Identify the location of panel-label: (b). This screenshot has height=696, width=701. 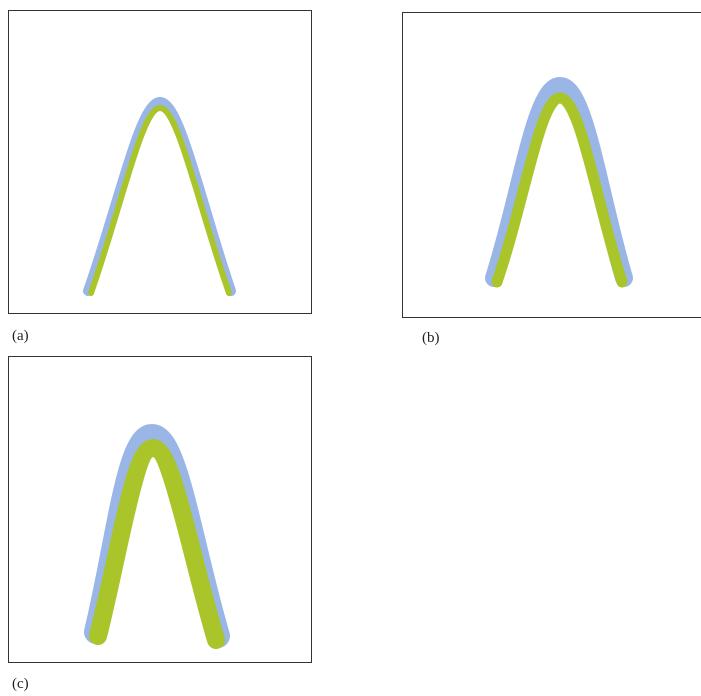
(431, 338).